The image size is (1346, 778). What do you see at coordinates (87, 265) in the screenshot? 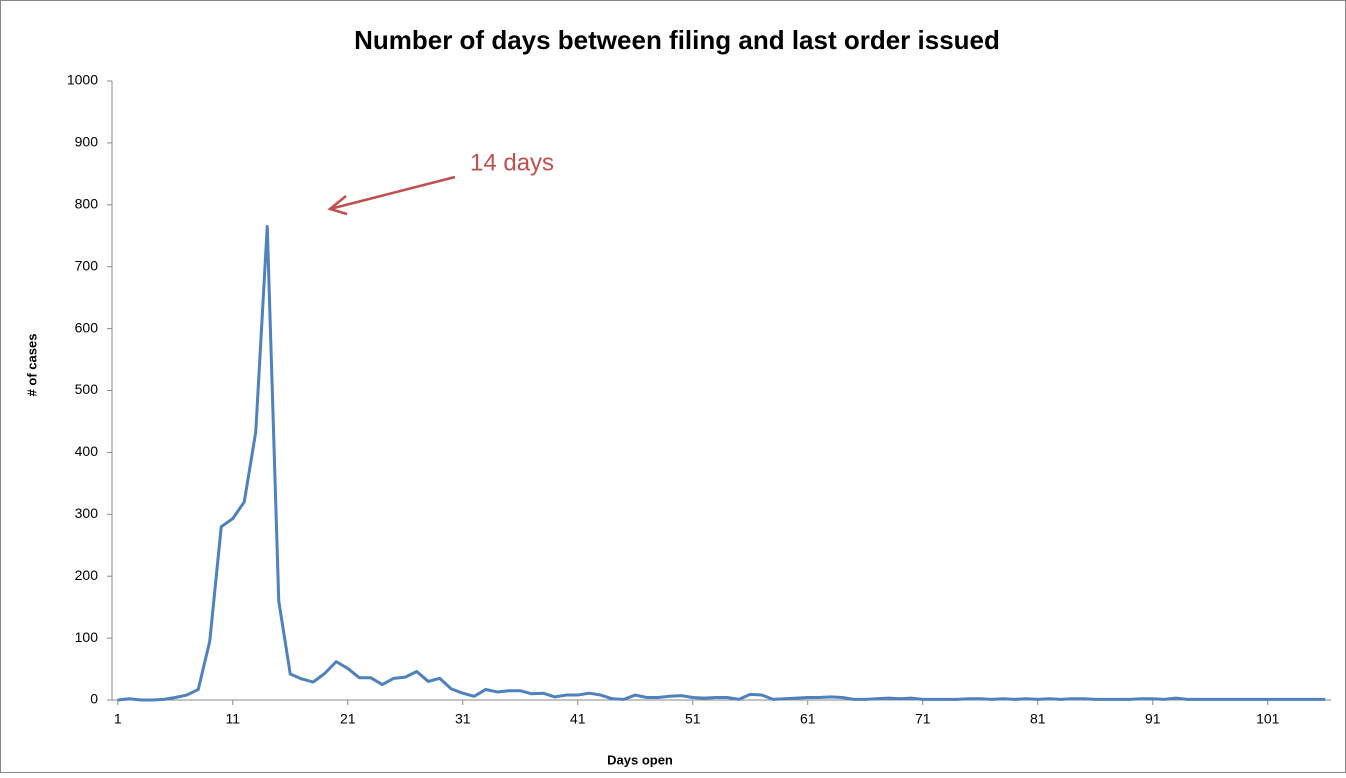
I see `y-tick-label: 700` at bounding box center [87, 265].